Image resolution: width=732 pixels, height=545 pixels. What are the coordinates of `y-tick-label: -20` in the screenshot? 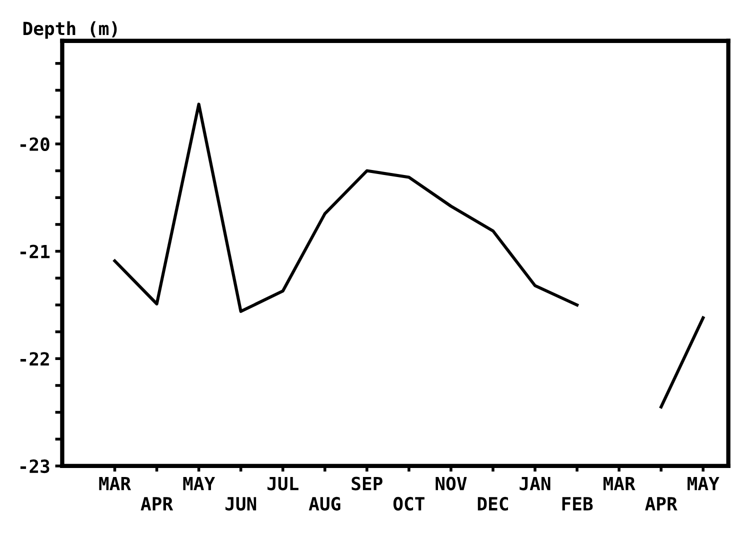 It's located at (35, 144).